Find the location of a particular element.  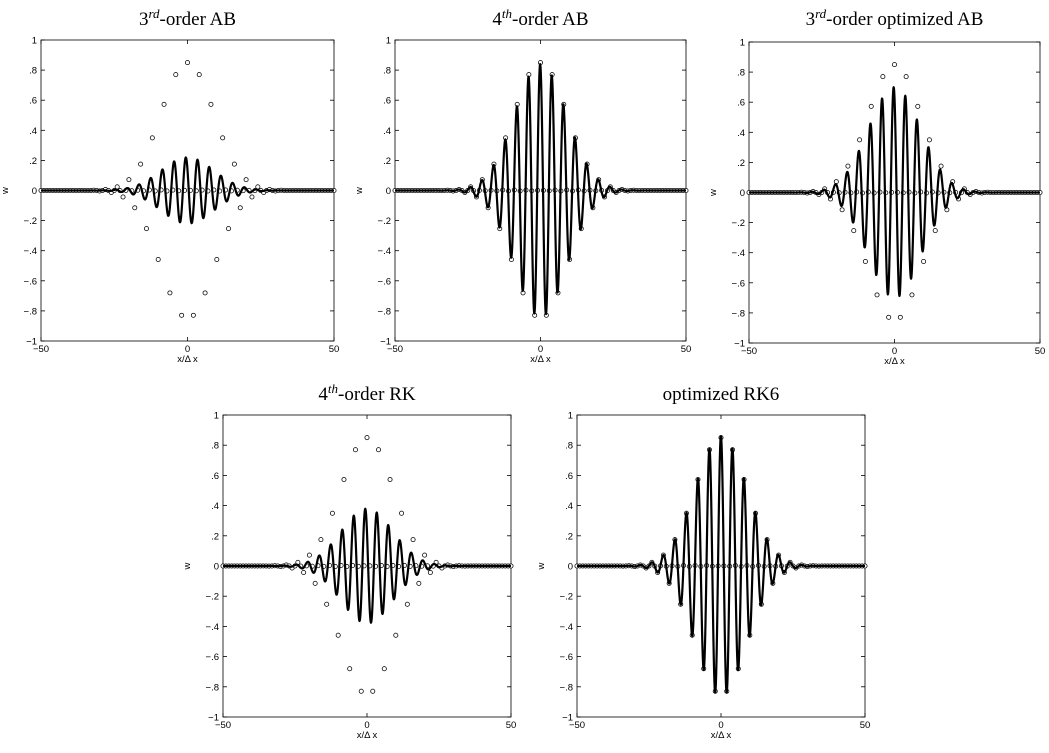

chart-title: 3rd-order optimized AB is located at coordinates (895, 18).